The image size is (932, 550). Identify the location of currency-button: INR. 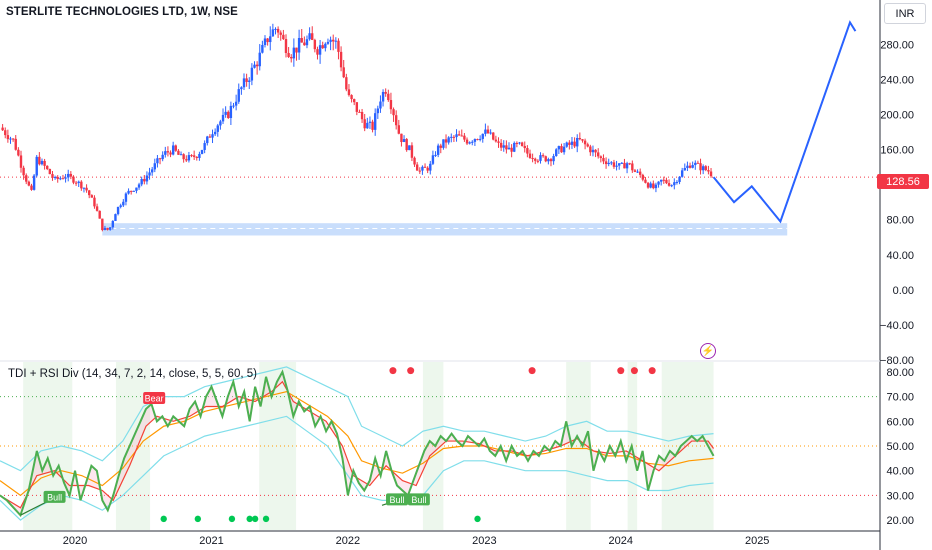
(905, 13).